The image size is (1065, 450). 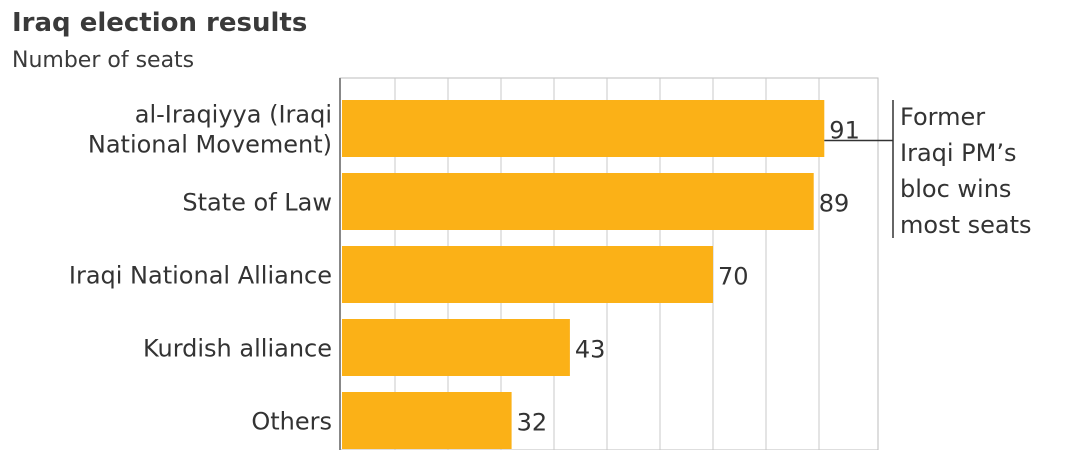 What do you see at coordinates (200, 276) in the screenshot?
I see `category-label: Iraqi National Alliance` at bounding box center [200, 276].